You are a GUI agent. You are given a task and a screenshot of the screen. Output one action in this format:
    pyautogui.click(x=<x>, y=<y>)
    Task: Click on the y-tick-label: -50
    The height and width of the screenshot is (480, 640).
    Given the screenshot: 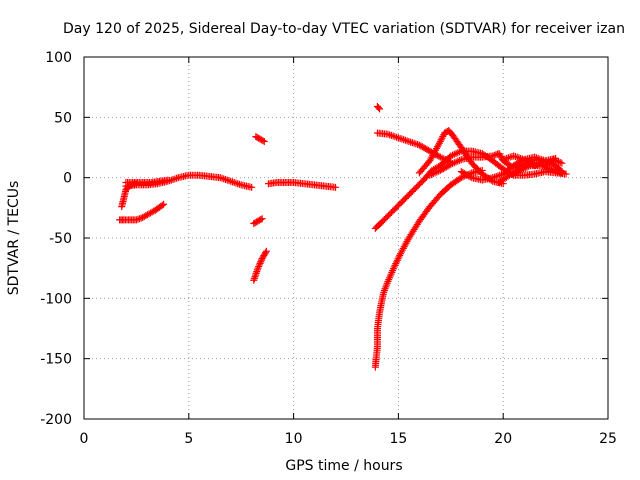 What is the action you would take?
    pyautogui.click(x=60, y=239)
    